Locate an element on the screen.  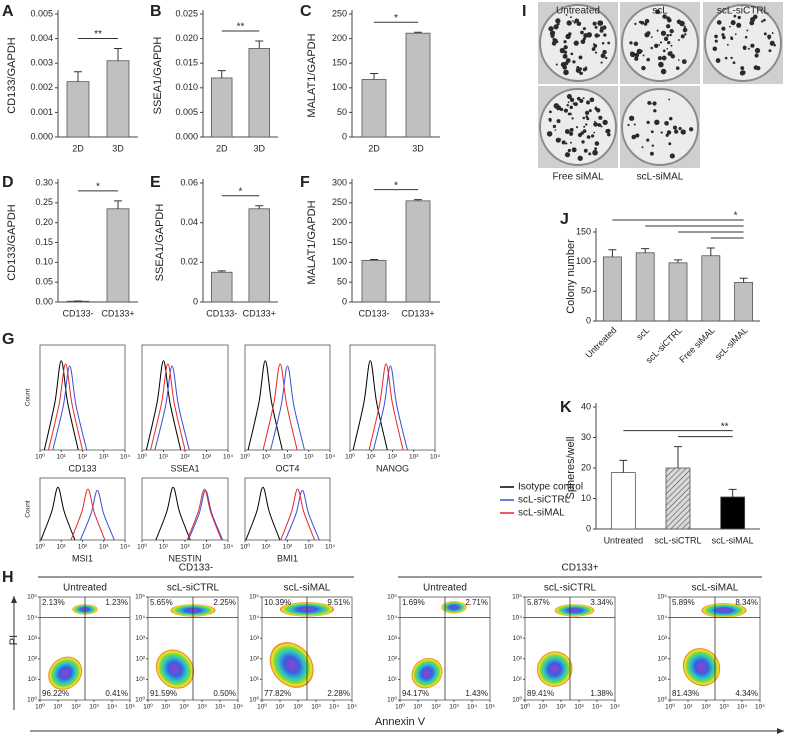
panel-label: D is located at coordinates (8, 182).